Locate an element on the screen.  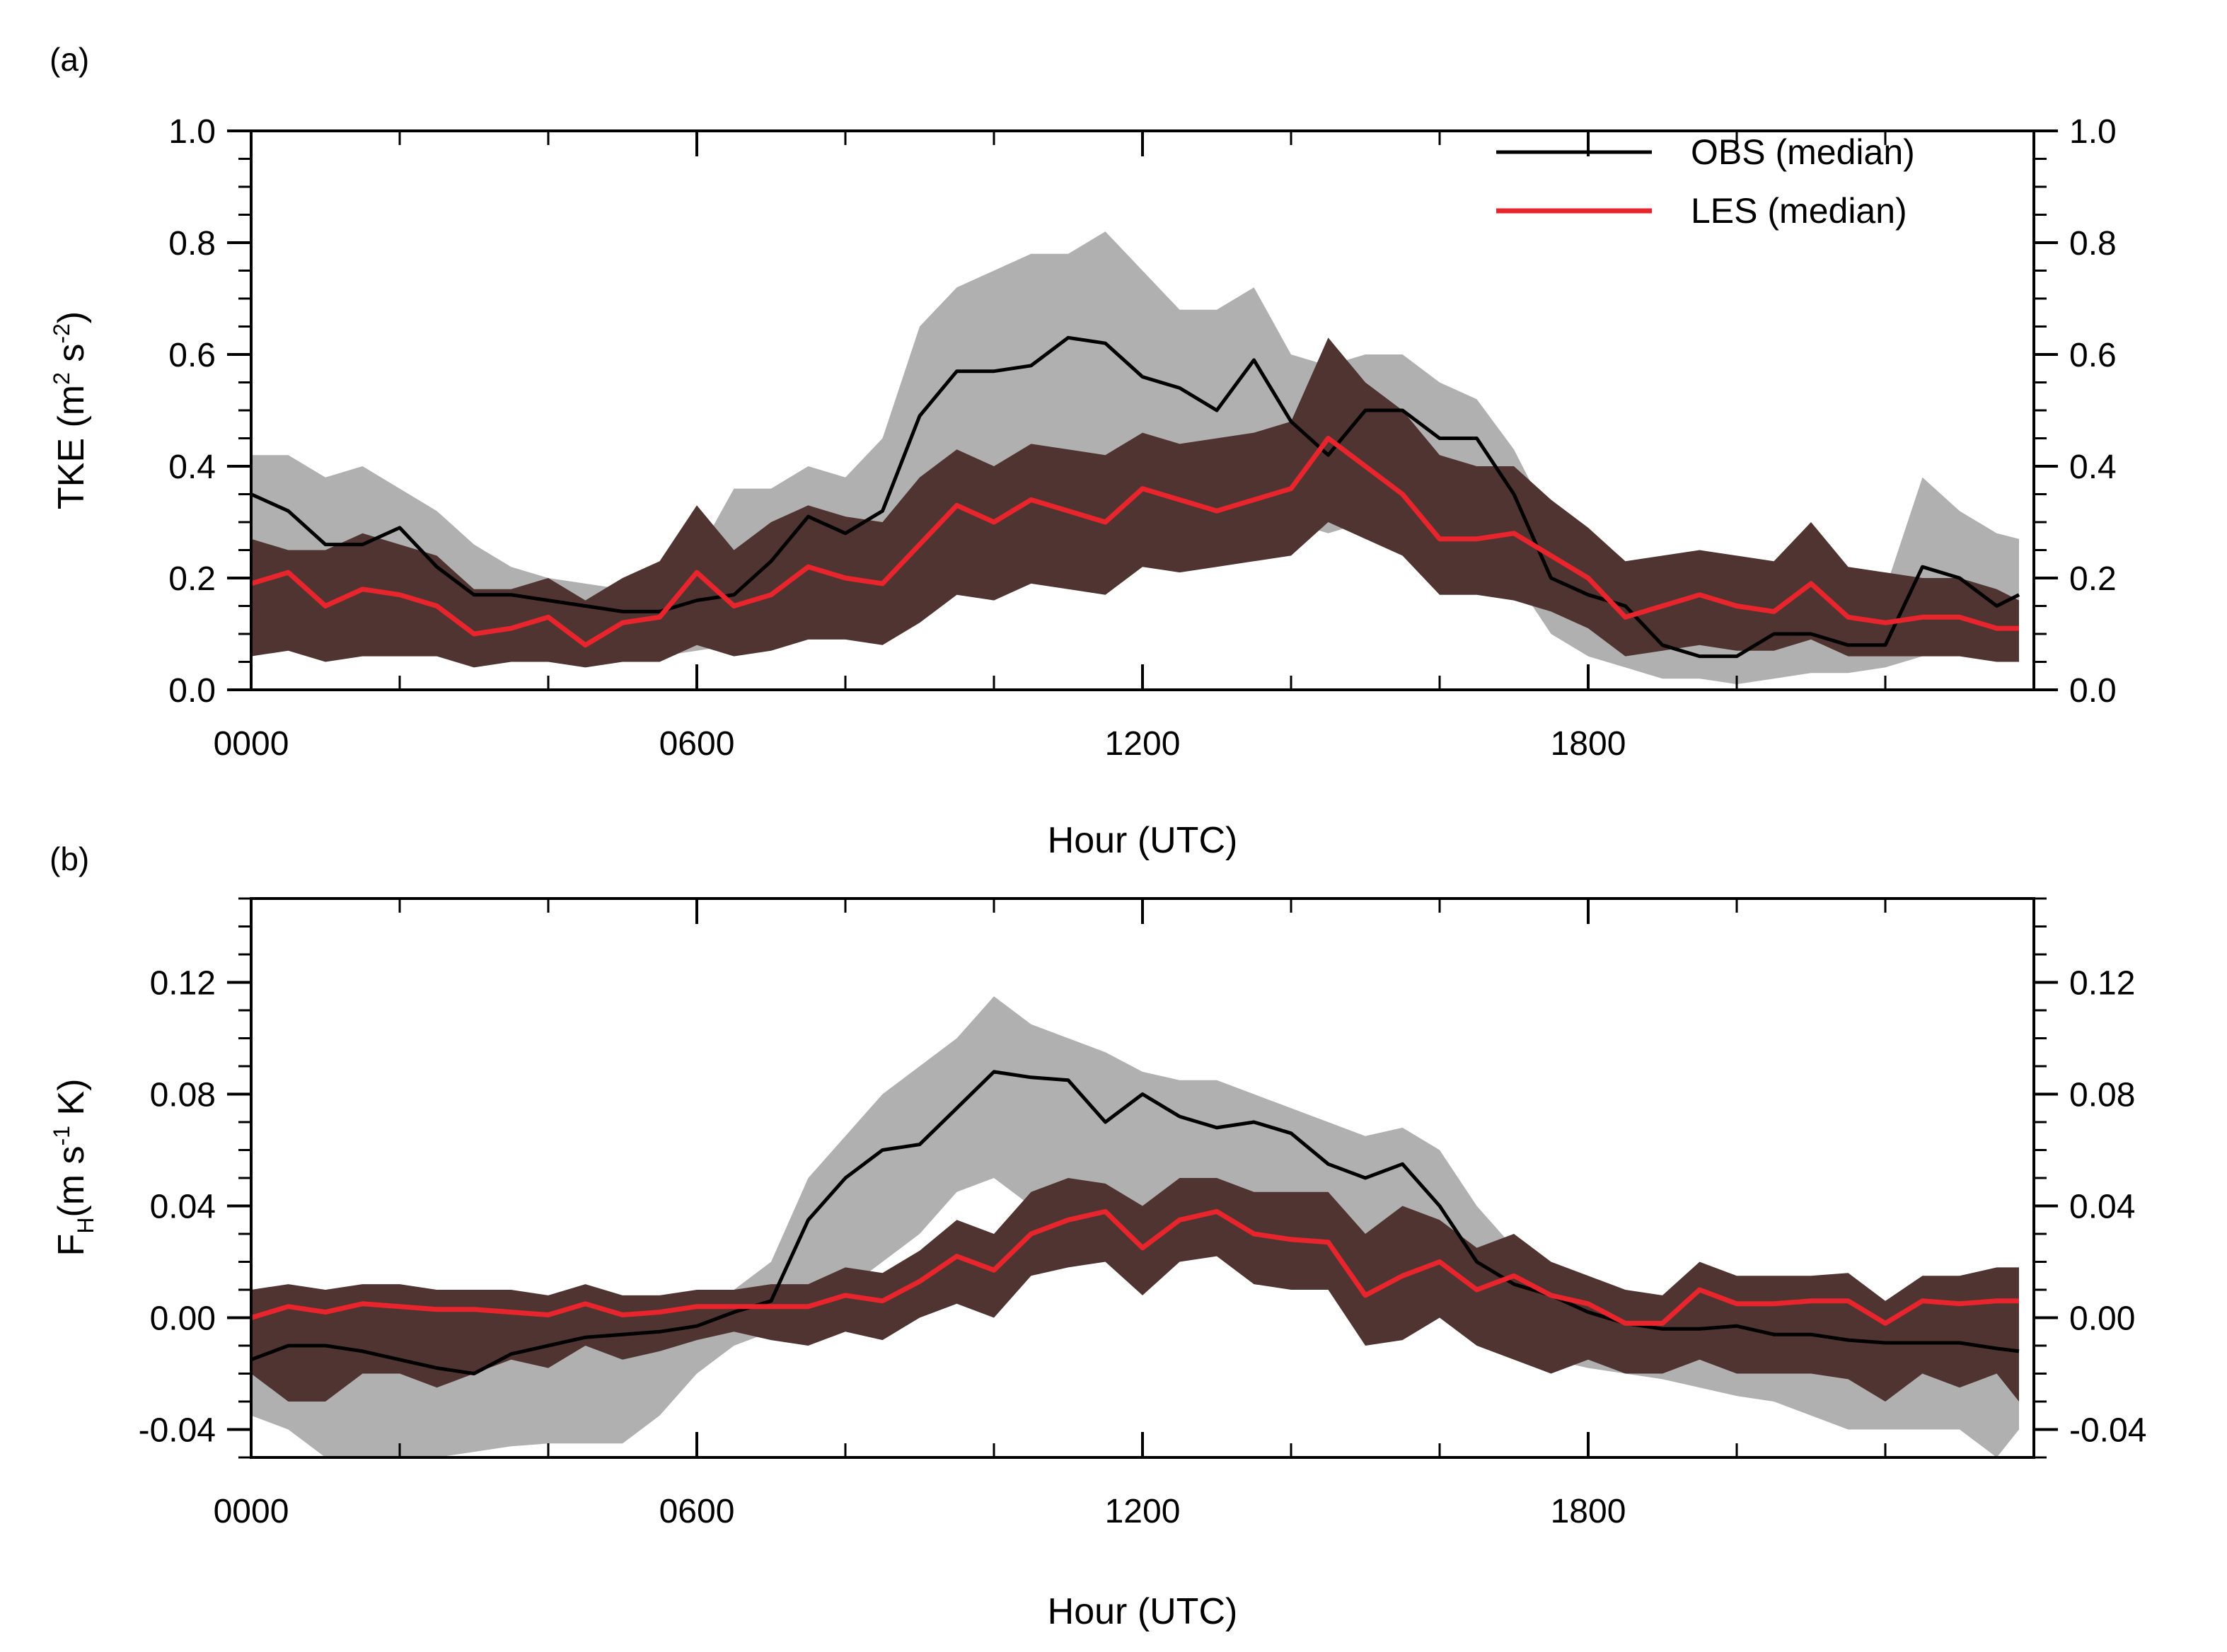
panel-b-lines is located at coordinates (1136, 1222).